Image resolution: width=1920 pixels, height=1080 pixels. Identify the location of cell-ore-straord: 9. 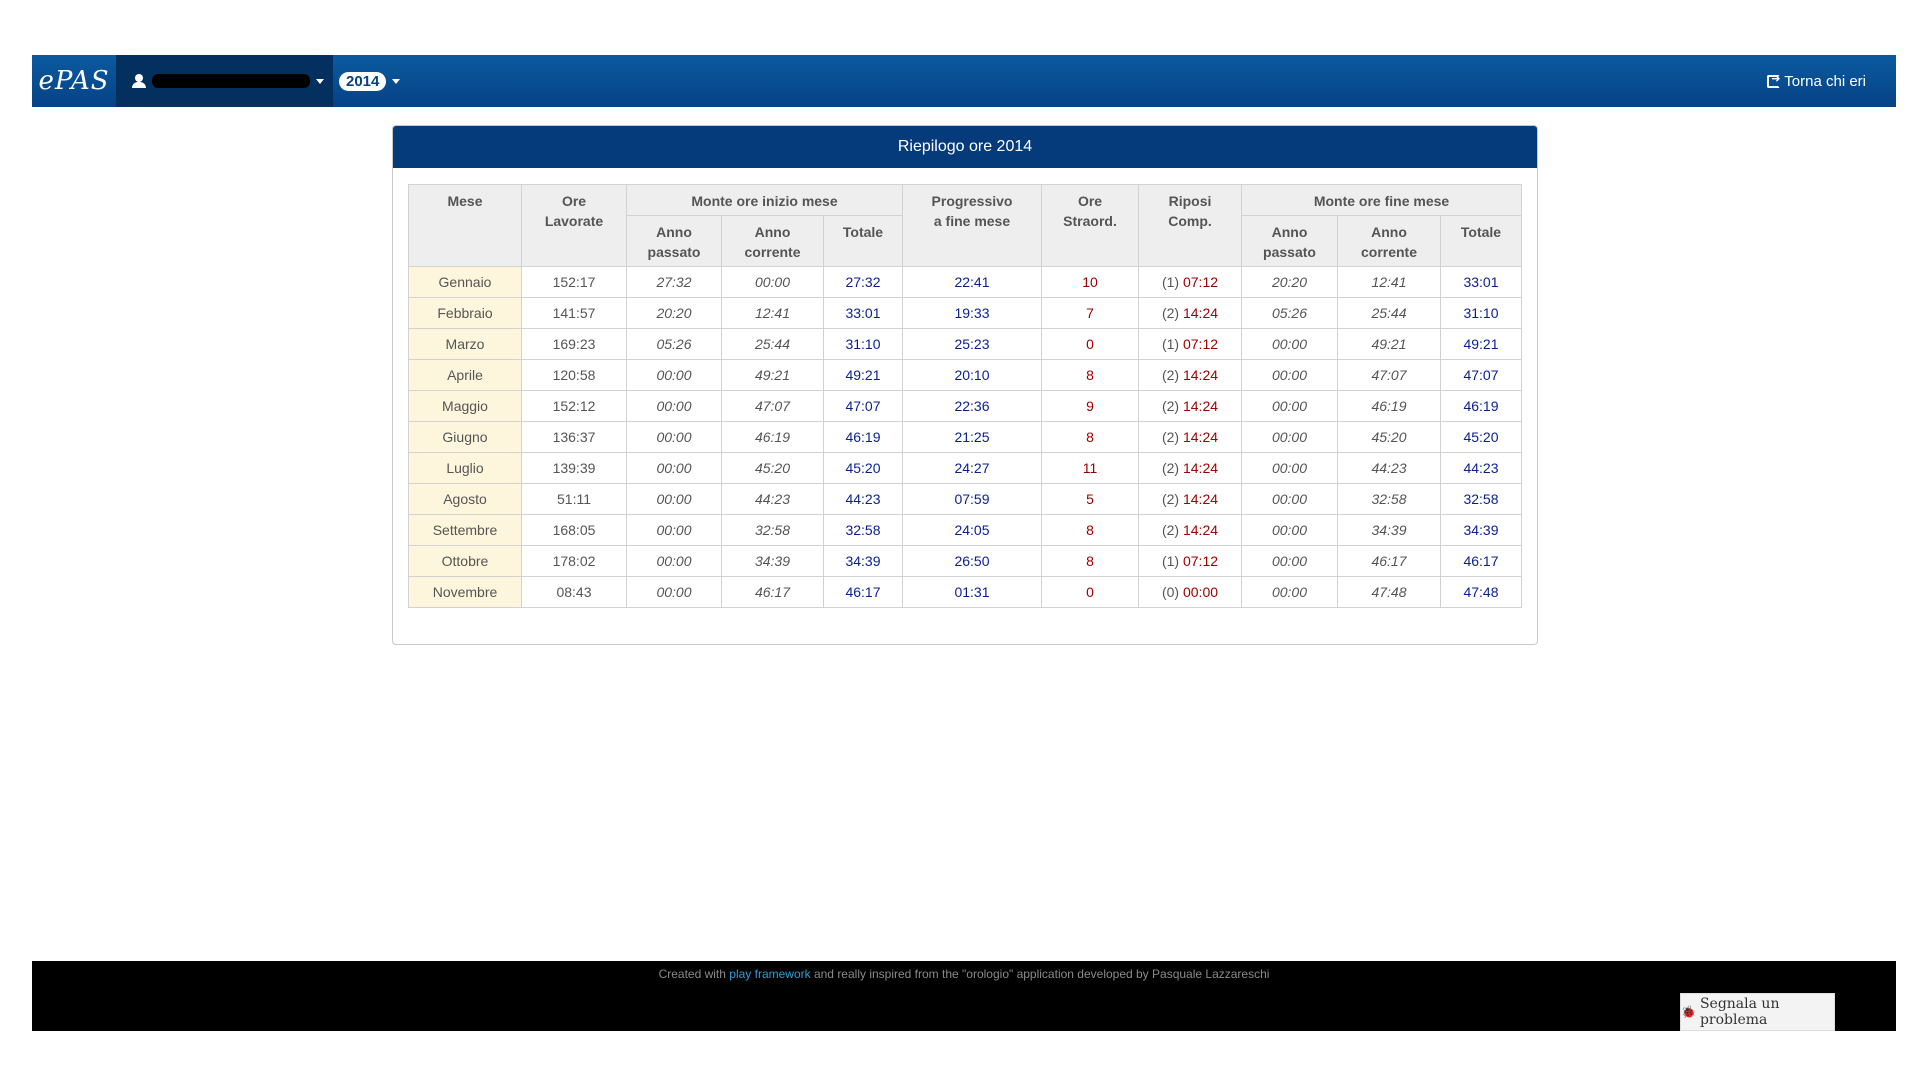
(1090, 406).